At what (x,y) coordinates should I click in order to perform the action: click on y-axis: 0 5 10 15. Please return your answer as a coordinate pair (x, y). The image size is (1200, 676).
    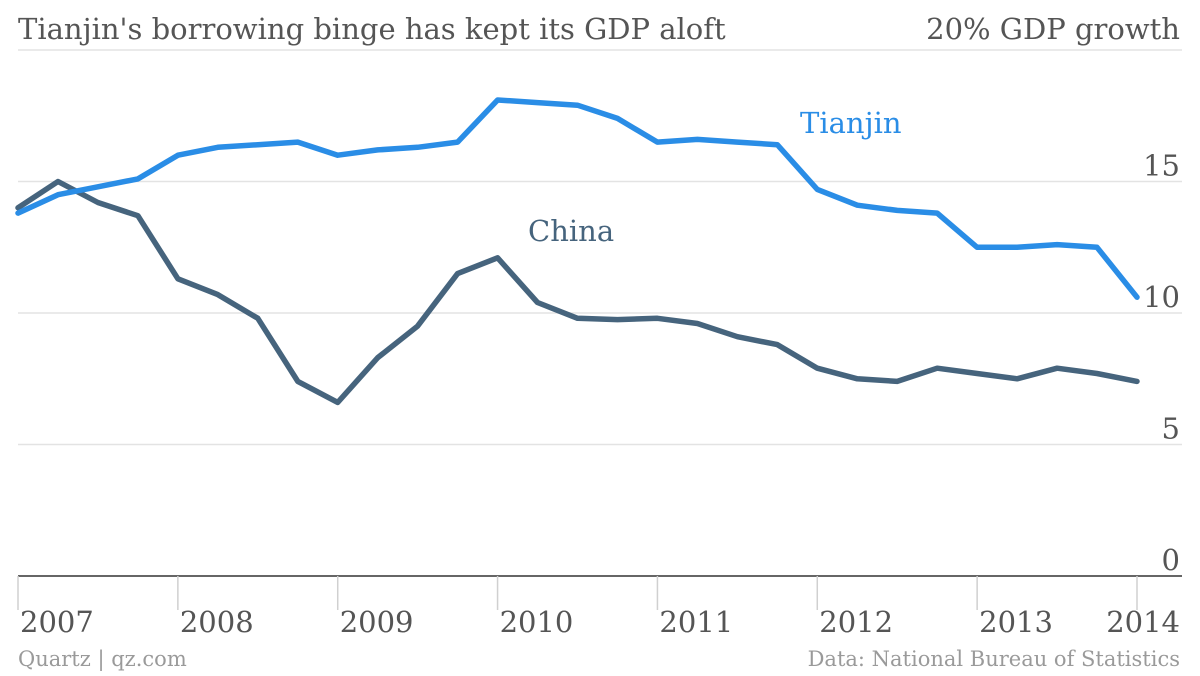
    Looking at the image, I should click on (1161, 363).